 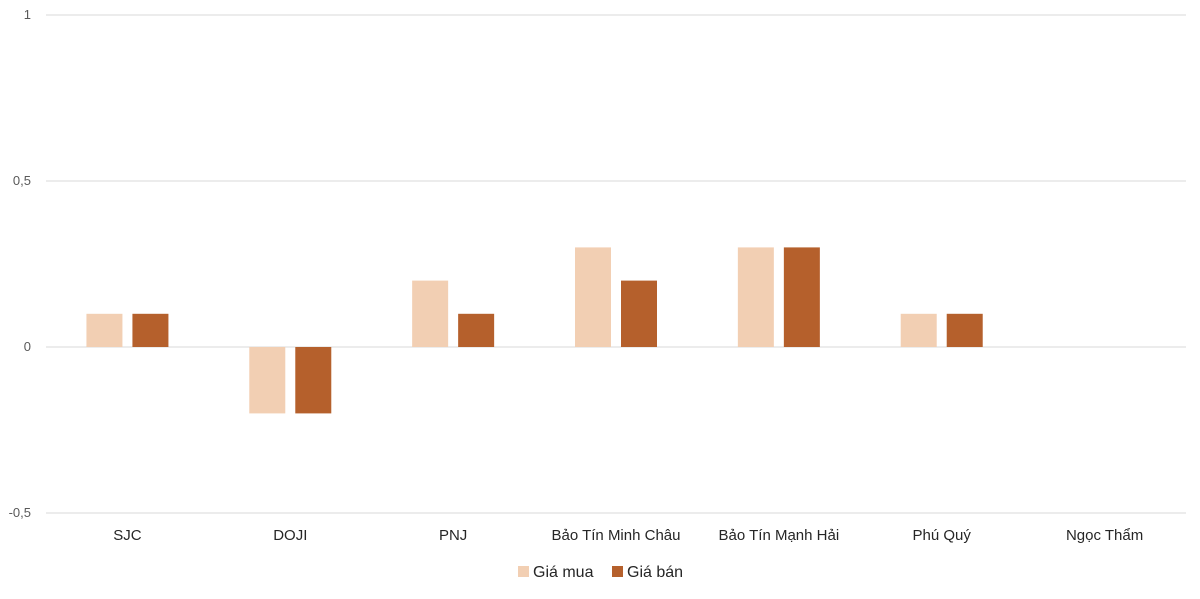 What do you see at coordinates (20, 263) in the screenshot?
I see `y-axis-ticks: 1 0,5 0 -0,5` at bounding box center [20, 263].